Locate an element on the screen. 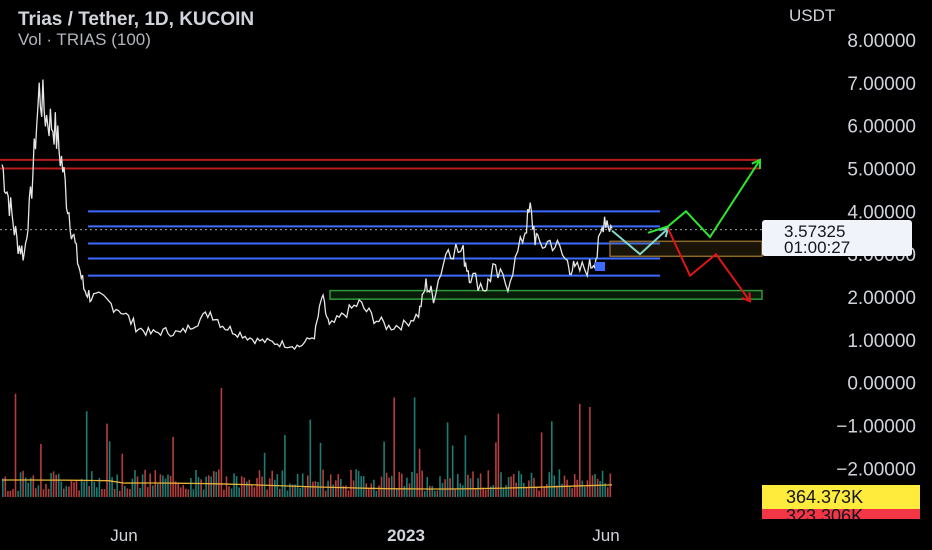 This screenshot has width=932, height=550. y-tick-label: 5.00000 is located at coordinates (881, 170).